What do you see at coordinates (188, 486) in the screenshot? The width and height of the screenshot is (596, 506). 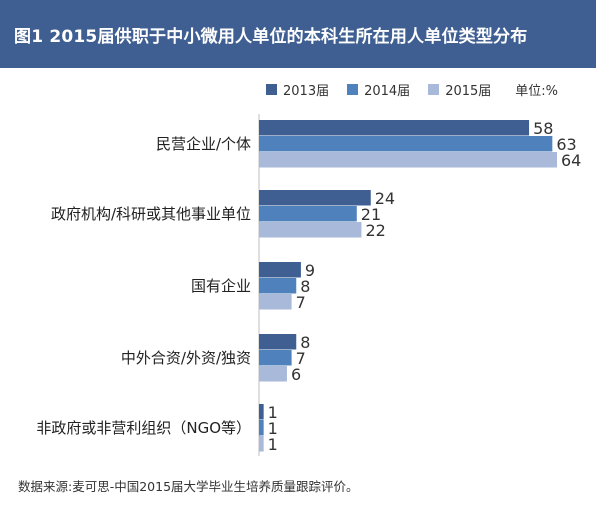 I see `source-note: 数据来源:麦可思-中国2015届大学毕业生培养质量跟踪评价。` at bounding box center [188, 486].